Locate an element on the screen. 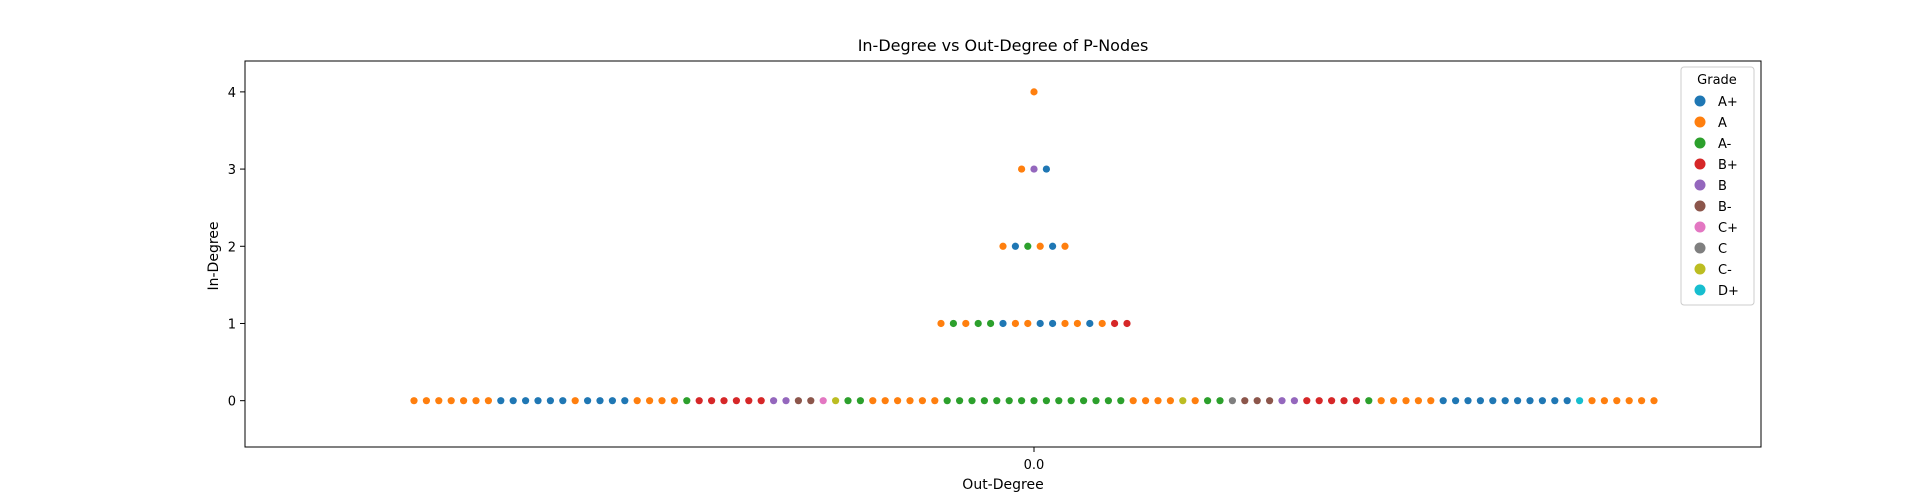 Image resolution: width=1923 pixels, height=496 pixels. legend: Grade A+ A A- B+ B B- C+ C C- D+ is located at coordinates (1717, 186).